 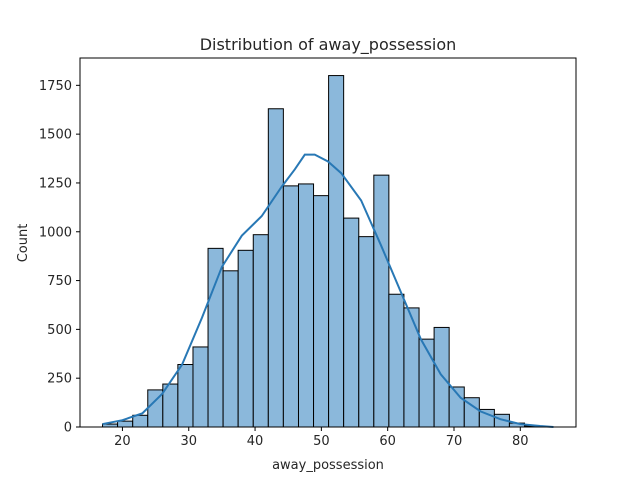 What do you see at coordinates (55, 86) in the screenshot?
I see `y-tick-label: 1750` at bounding box center [55, 86].